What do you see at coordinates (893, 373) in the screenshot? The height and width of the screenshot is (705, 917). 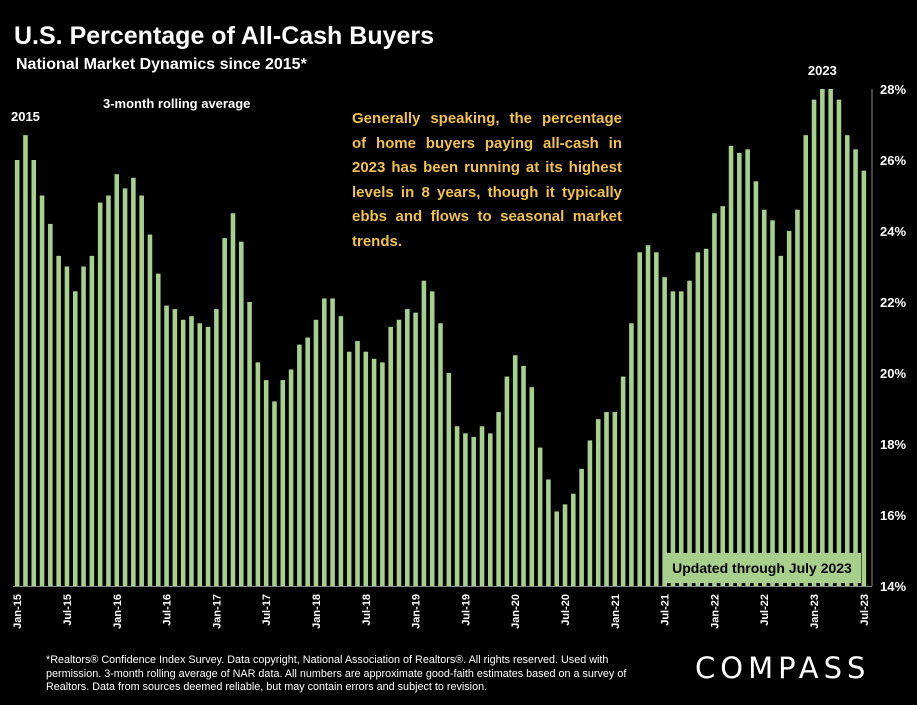 I see `y-tick-label: 20%` at bounding box center [893, 373].